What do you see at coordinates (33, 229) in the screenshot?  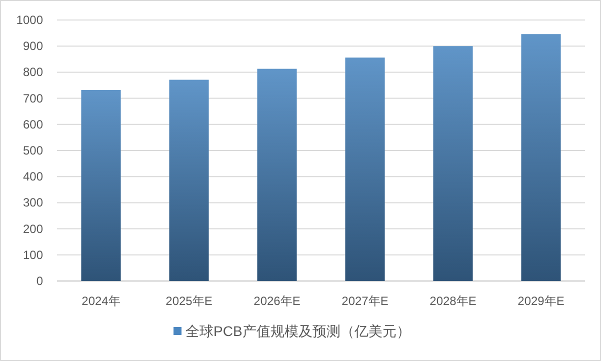 I see `y-tick-label: 200` at bounding box center [33, 229].